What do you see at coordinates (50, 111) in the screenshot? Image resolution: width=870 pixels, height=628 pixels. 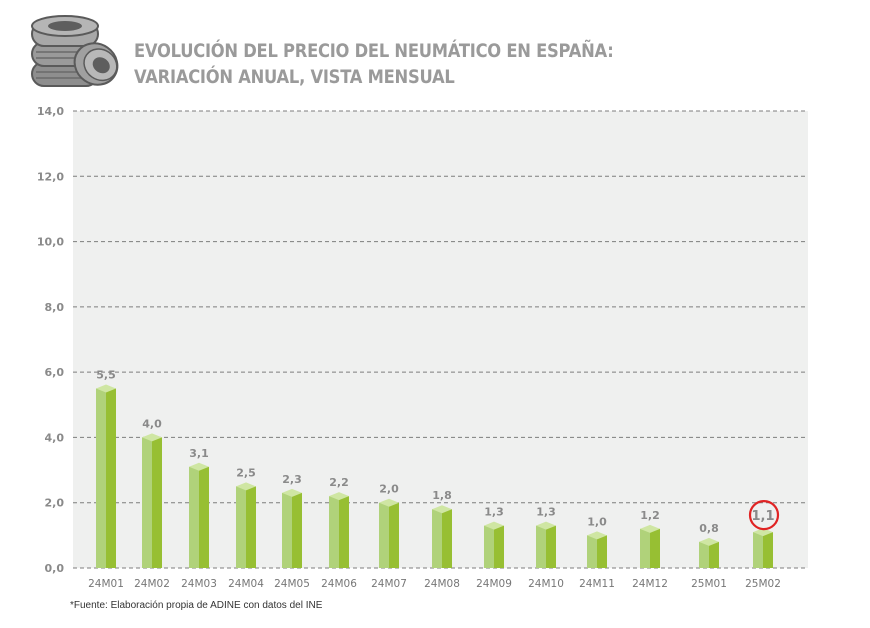 I see `y-tick-label: 14,0` at bounding box center [50, 111].